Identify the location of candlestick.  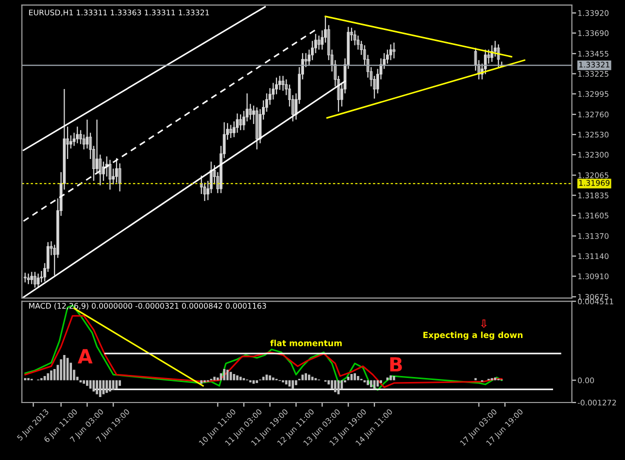
(25, 277).